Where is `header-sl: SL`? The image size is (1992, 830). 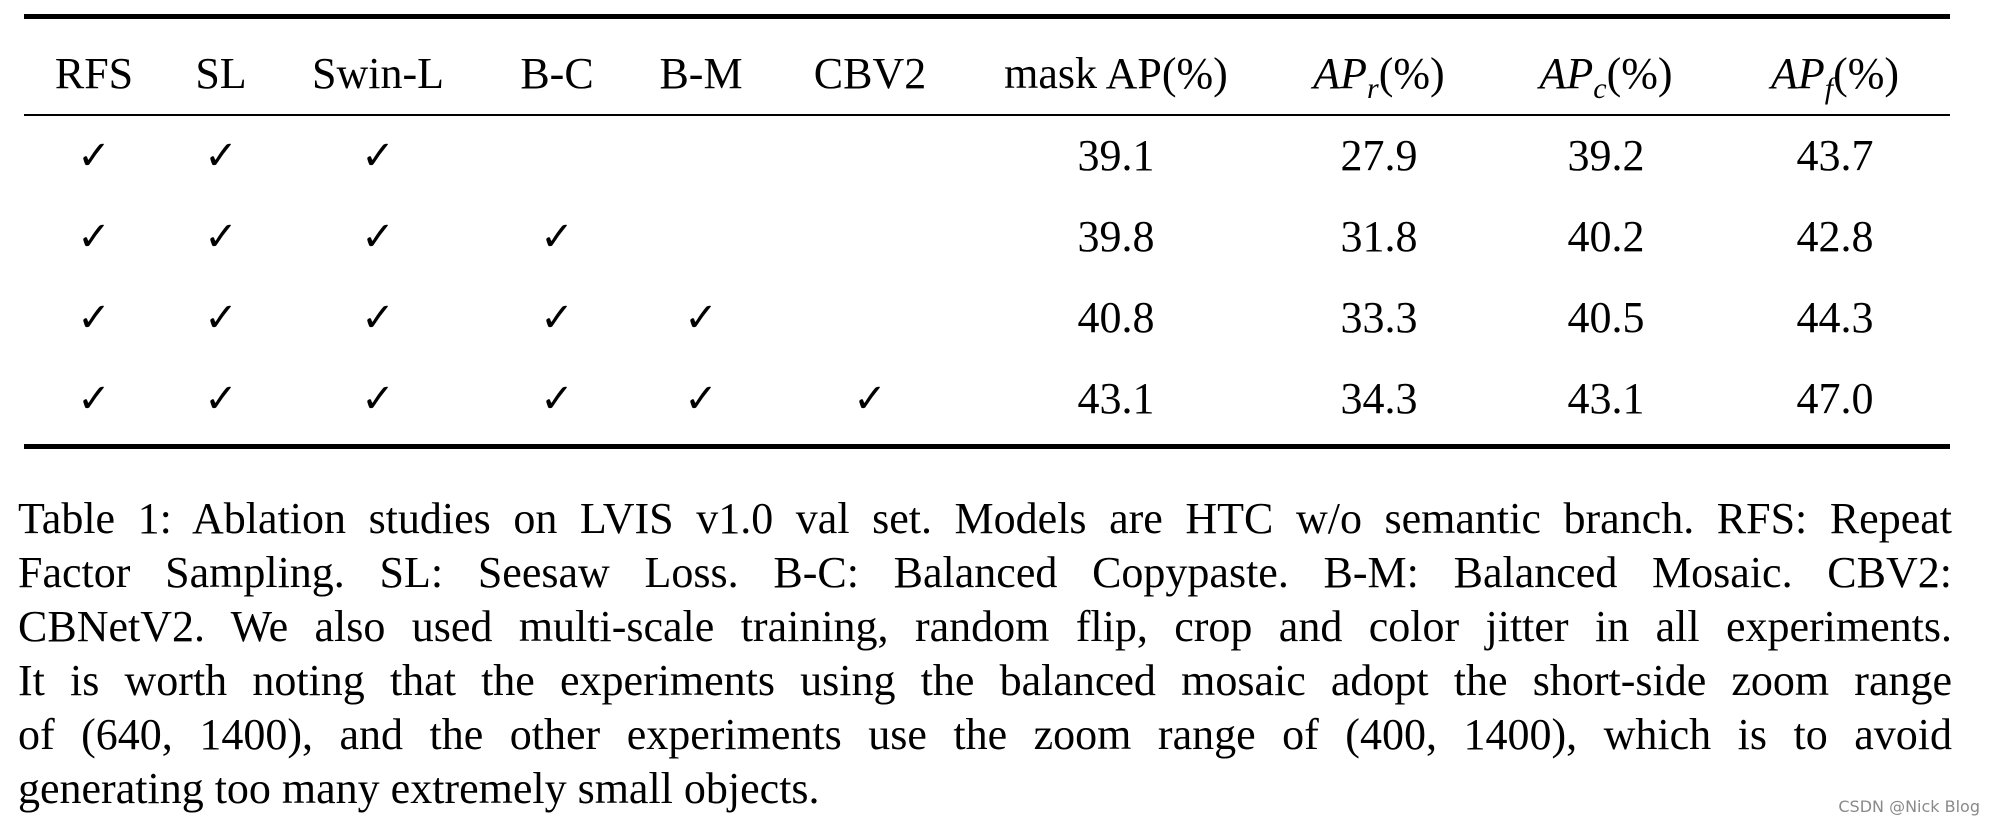
header-sl: SL is located at coordinates (221, 73).